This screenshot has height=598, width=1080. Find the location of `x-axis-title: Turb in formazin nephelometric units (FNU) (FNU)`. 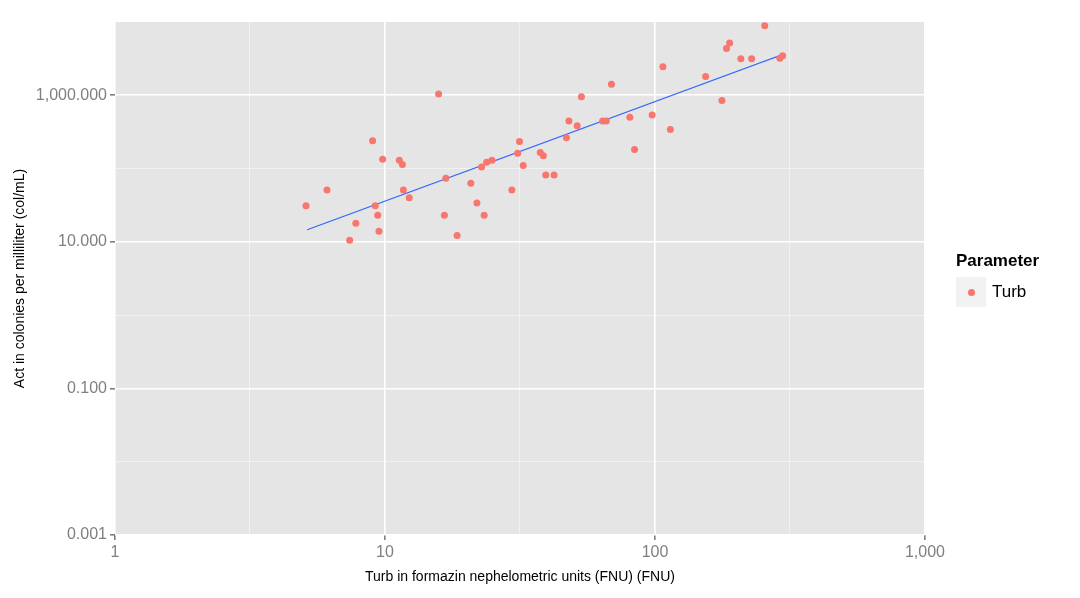

x-axis-title: Turb in formazin nephelometric units (FNU) (FNU) is located at coordinates (520, 576).